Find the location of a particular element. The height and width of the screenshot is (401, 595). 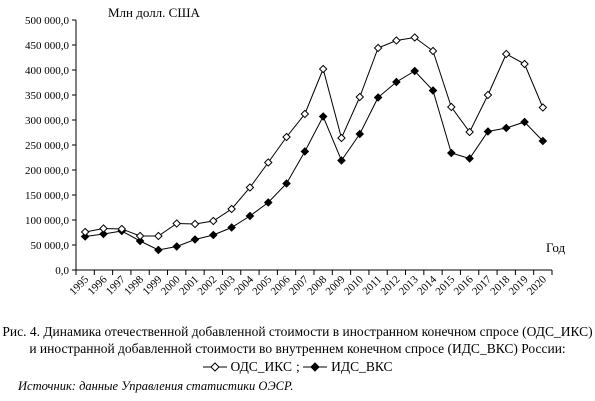

legend-label-ods: ОДС_ИКС is located at coordinates (261, 366).